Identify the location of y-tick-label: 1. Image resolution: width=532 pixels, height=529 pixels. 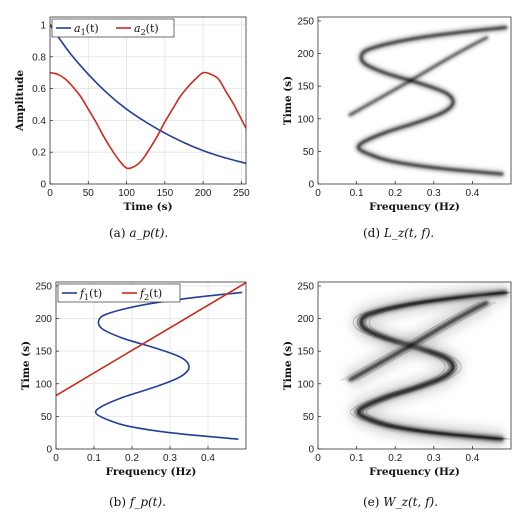
(43, 25).